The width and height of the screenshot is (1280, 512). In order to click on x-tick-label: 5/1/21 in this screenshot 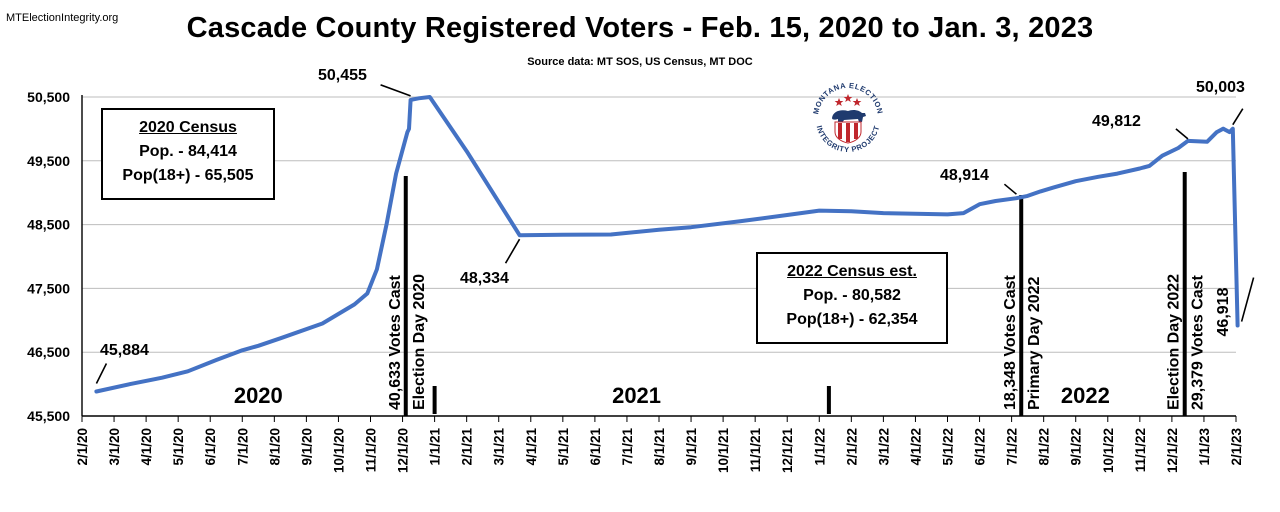, I will do `click(563, 447)`.